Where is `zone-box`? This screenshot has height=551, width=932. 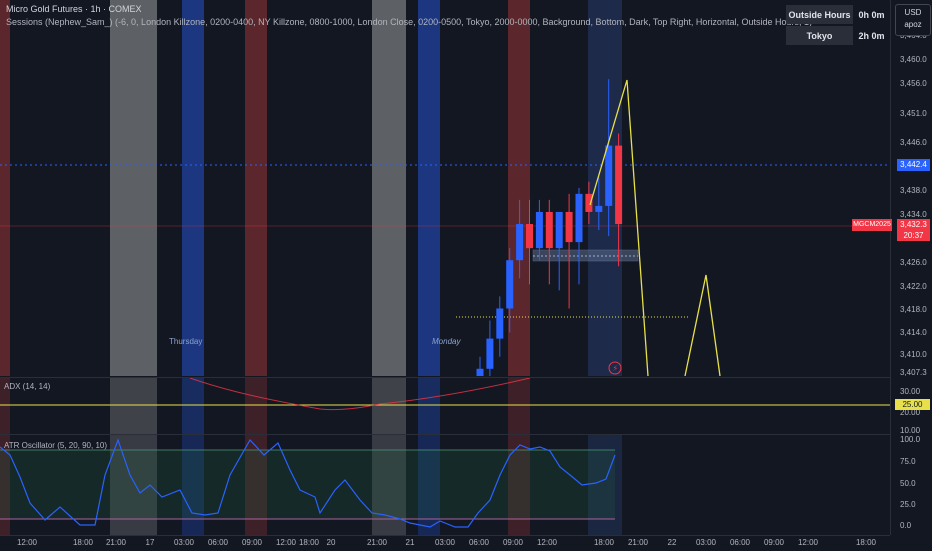
zone-box is located at coordinates (585, 255).